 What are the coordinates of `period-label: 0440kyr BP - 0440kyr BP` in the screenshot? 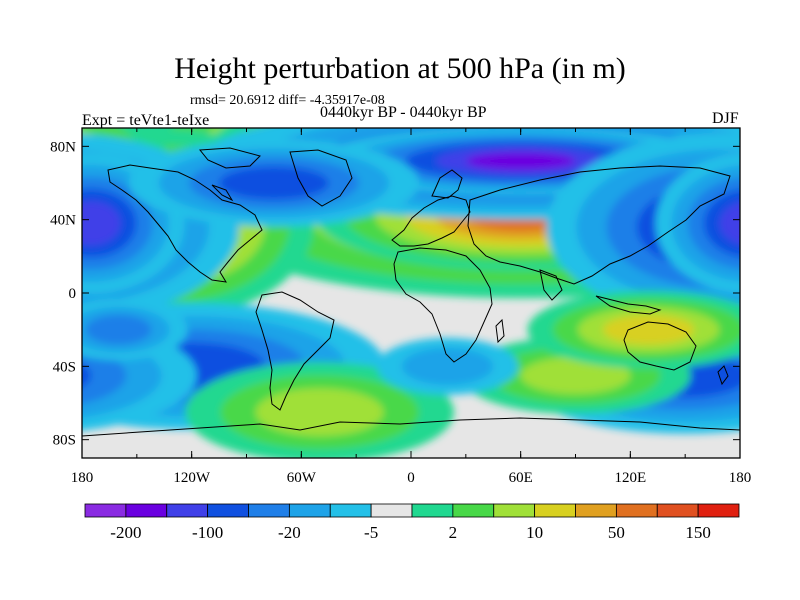 It's located at (403, 112).